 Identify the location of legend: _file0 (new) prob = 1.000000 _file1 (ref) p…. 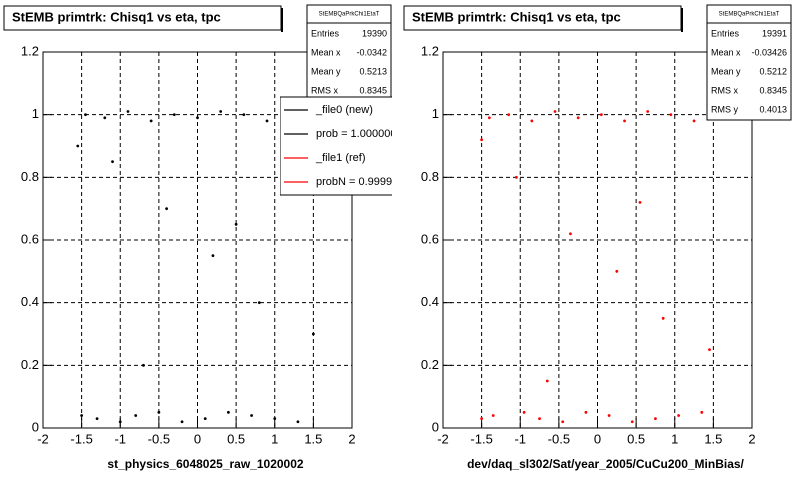
(339, 146).